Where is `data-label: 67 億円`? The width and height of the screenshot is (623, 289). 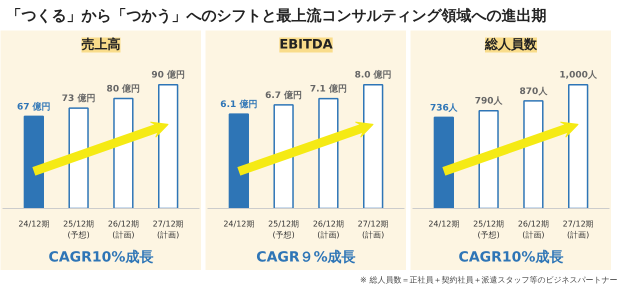 data-label: 67 億円 is located at coordinates (34, 106).